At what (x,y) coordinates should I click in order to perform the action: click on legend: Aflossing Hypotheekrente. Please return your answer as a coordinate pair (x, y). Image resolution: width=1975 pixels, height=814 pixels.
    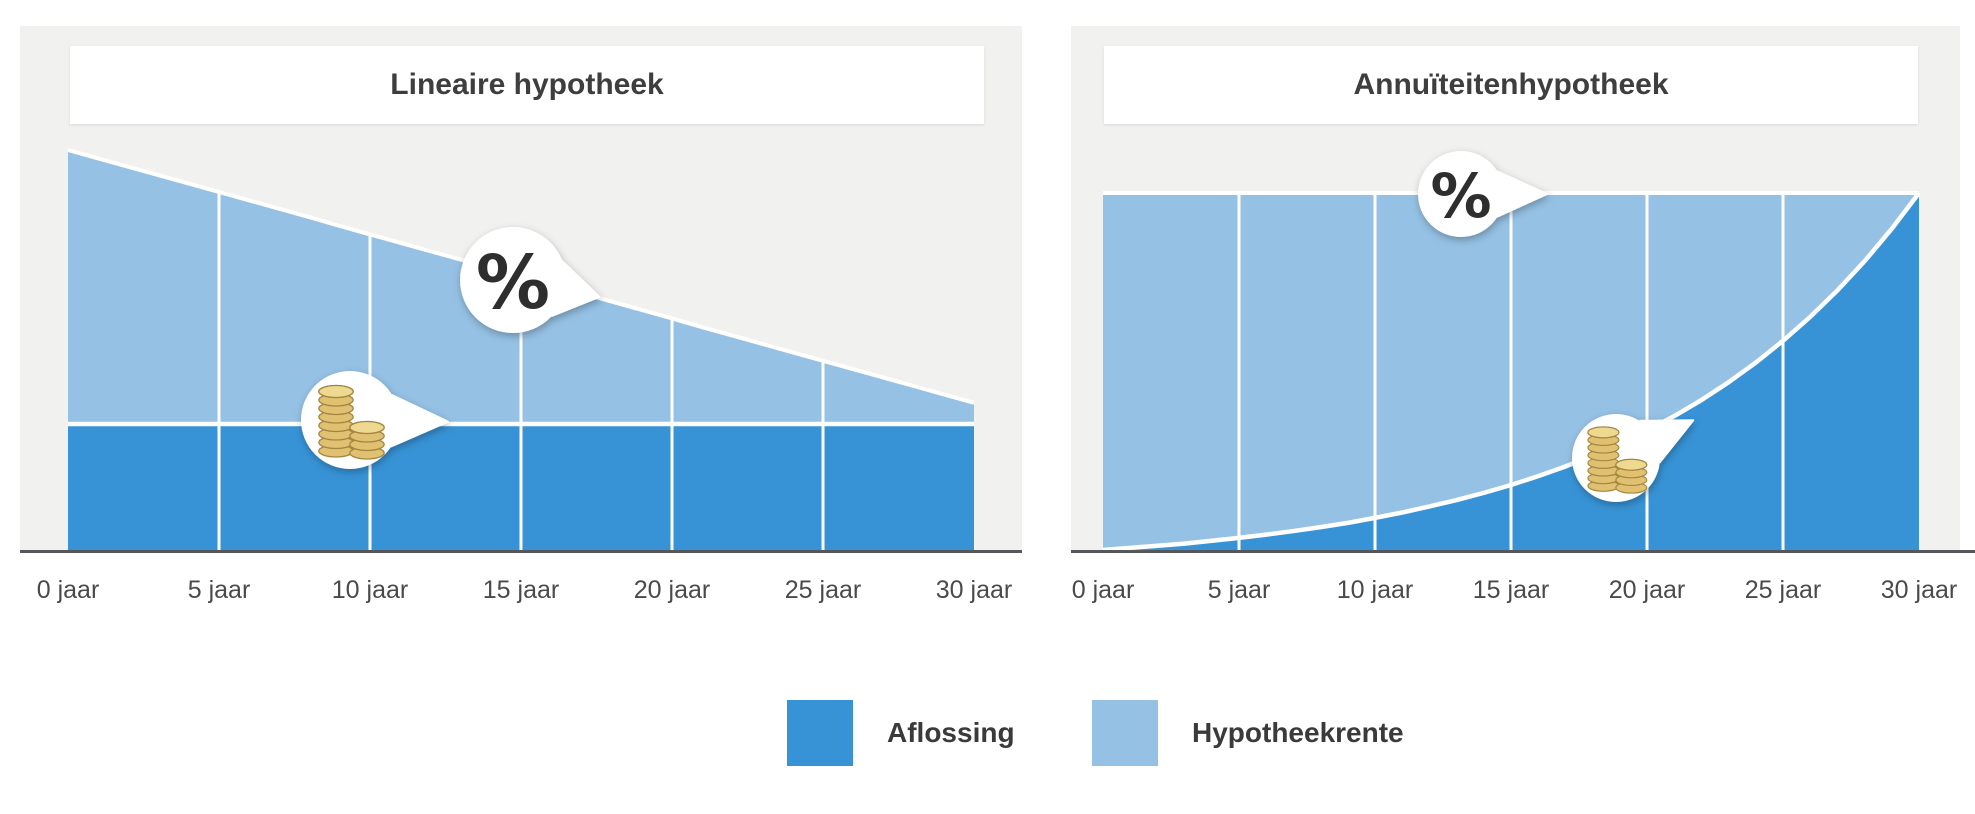
    Looking at the image, I should click on (987, 735).